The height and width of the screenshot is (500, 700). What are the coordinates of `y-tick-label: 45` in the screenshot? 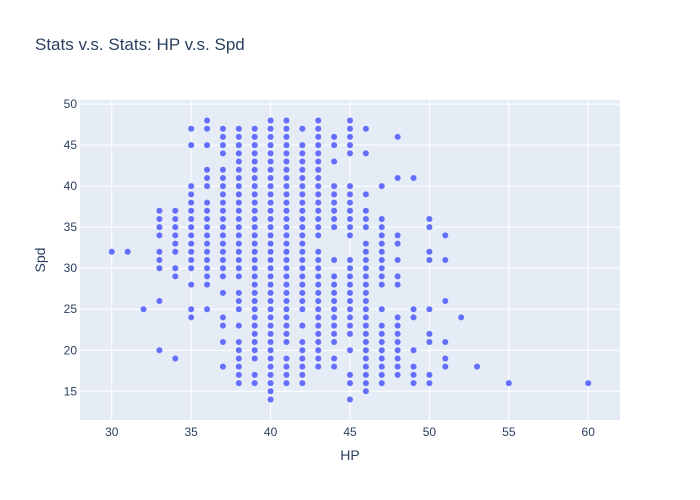 It's located at (71, 145).